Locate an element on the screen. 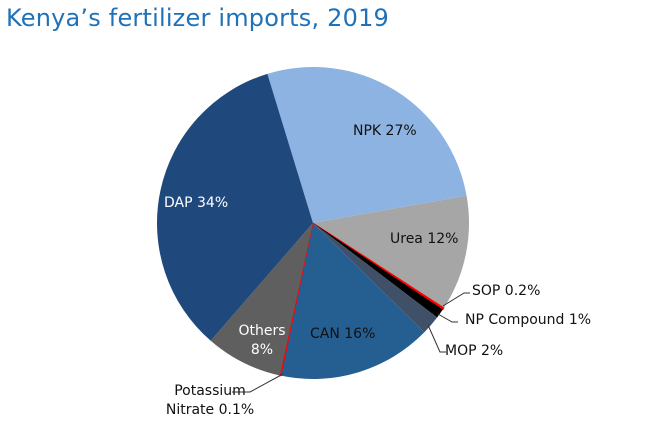  label-mop: MOP 2% is located at coordinates (474, 351).